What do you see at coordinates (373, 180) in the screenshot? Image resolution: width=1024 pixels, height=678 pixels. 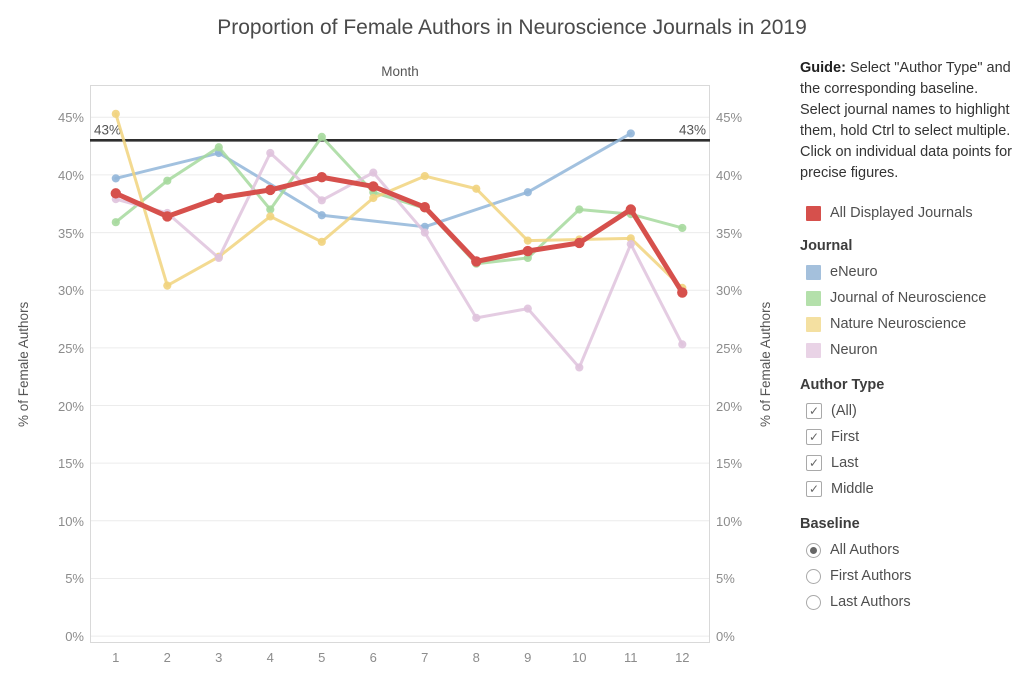 I see `series-line-eneuro` at bounding box center [373, 180].